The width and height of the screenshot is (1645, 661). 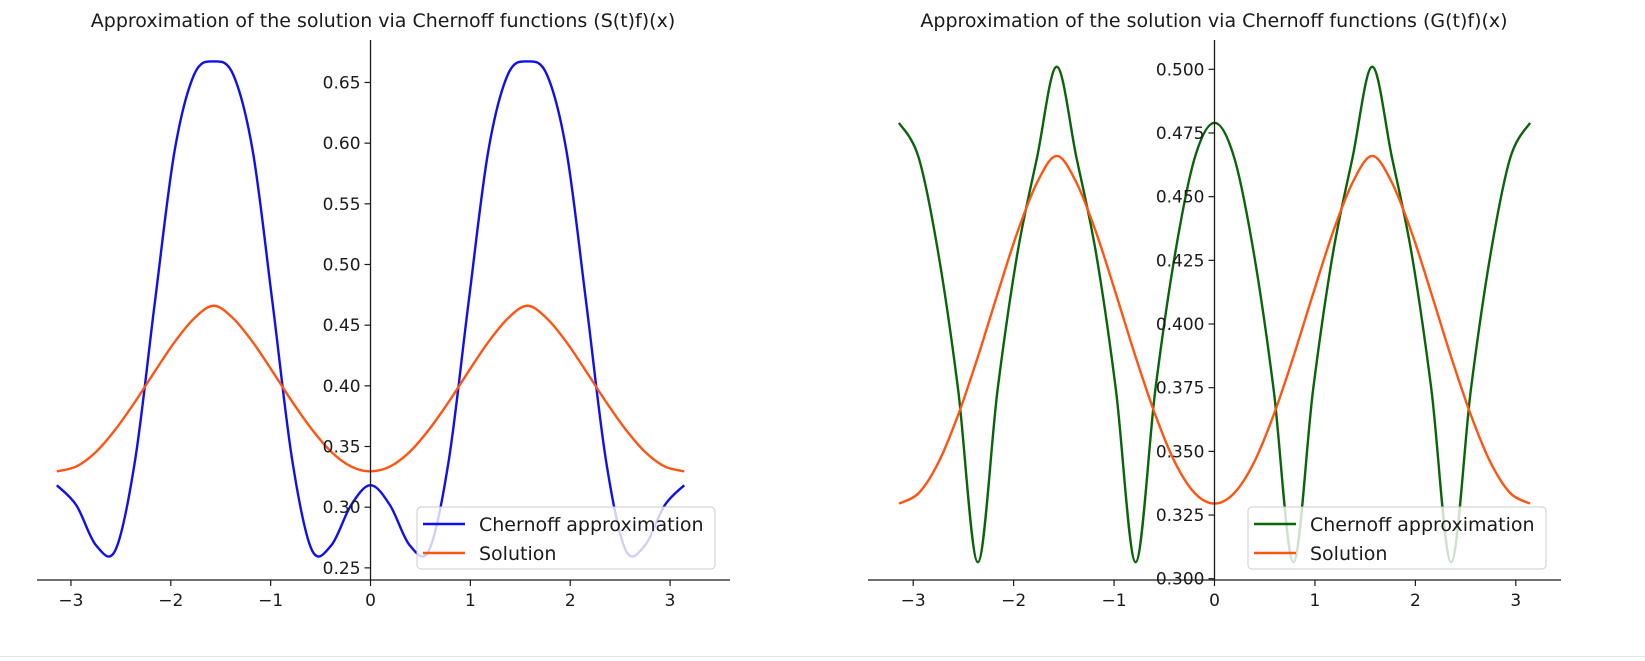 I want to click on y-tick-label: 0.375, so click(x=1180, y=389).